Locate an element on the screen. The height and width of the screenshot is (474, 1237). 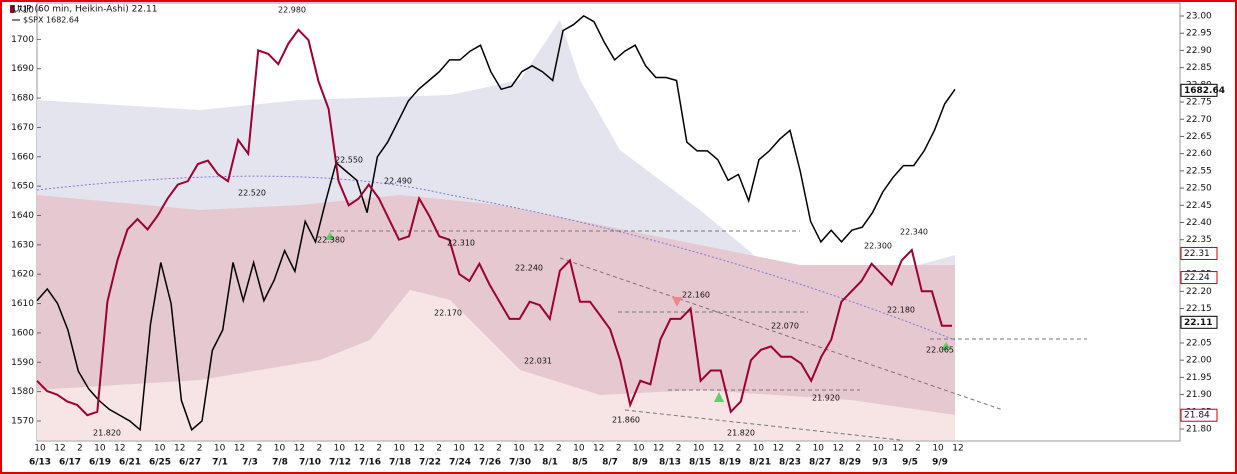
y2-tick-label: 22.20 is located at coordinates (1199, 292).